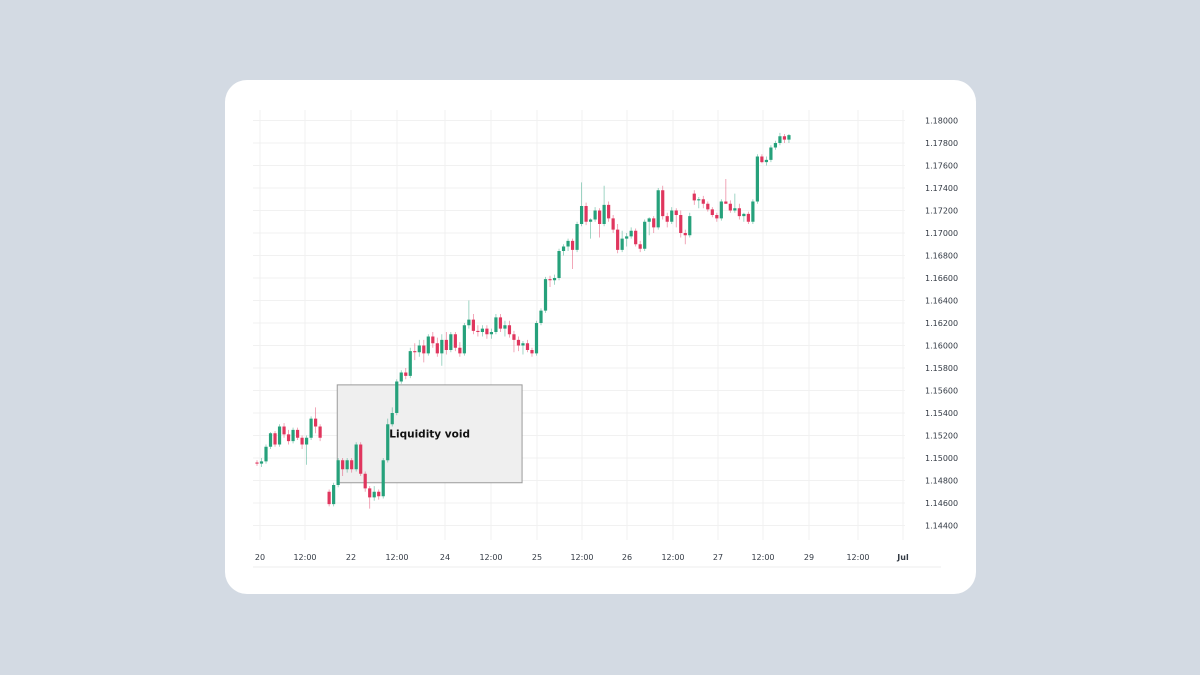 The height and width of the screenshot is (675, 1200). What do you see at coordinates (627, 557) in the screenshot?
I see `x-tick-label: 26` at bounding box center [627, 557].